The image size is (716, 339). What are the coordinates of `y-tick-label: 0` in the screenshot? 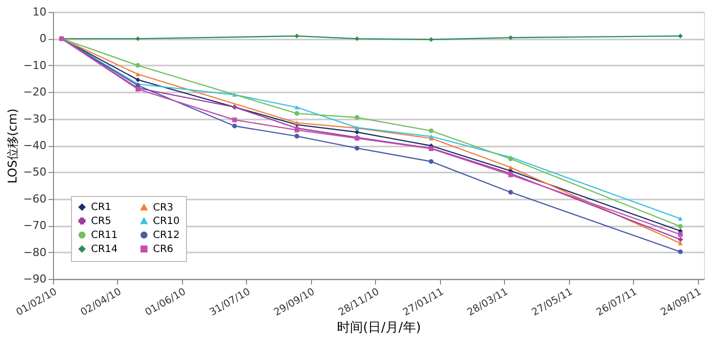 It's located at (43, 39).